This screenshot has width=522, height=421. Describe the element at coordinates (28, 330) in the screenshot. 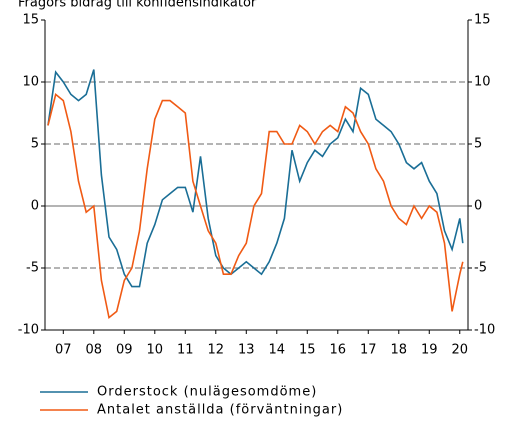

I see `y-tick-label: -10` at that location.